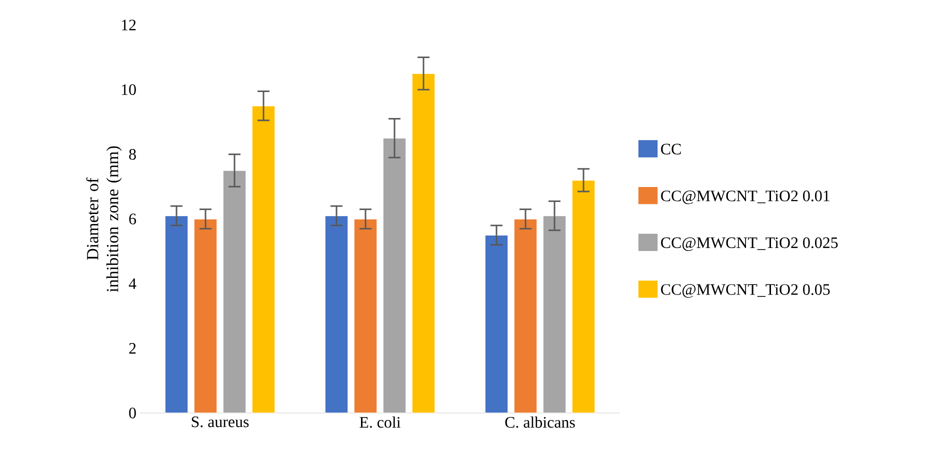 This screenshot has height=461, width=934. What do you see at coordinates (745, 197) in the screenshot?
I see `legend-label: CC@MWCNT_TiO2 0.01` at bounding box center [745, 197].